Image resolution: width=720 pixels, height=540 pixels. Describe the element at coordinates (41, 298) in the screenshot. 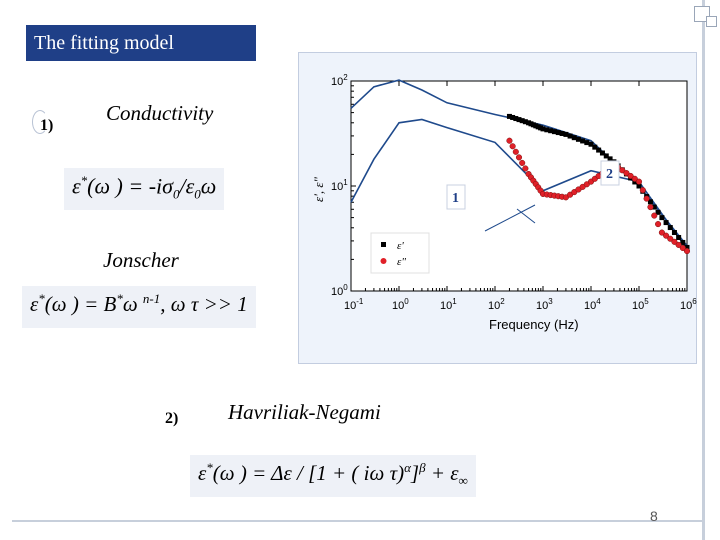

I see `eq2-star1: *` at that location.